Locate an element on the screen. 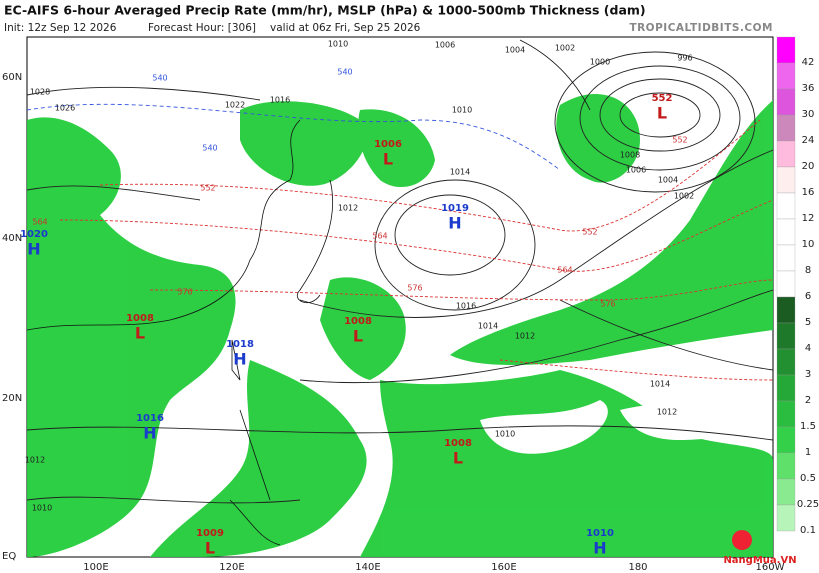 The height and width of the screenshot is (573, 819). center-value: 1019 is located at coordinates (455, 208).